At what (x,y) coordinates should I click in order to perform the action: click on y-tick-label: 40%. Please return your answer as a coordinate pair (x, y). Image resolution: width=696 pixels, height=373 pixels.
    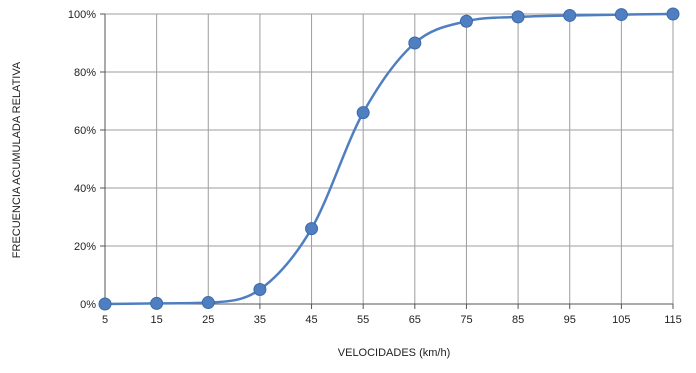
    Looking at the image, I should click on (85, 189).